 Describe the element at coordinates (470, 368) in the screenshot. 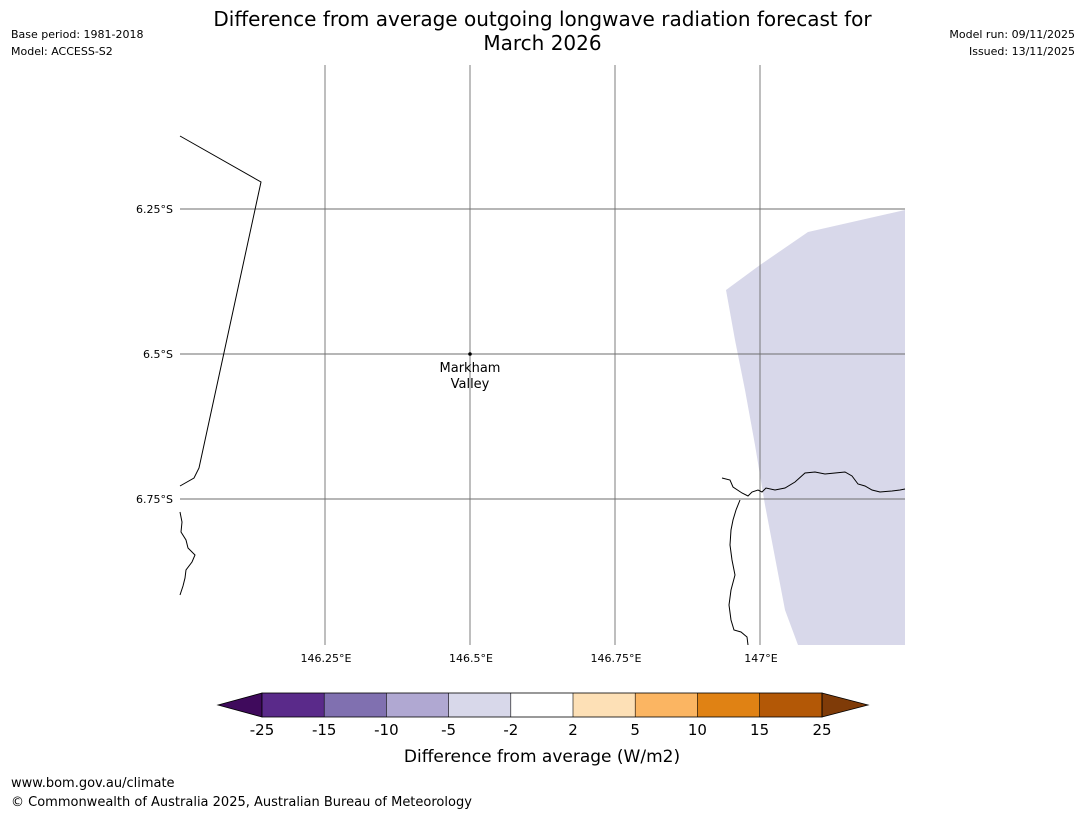

I see `place-name-line-1: Markham` at that location.